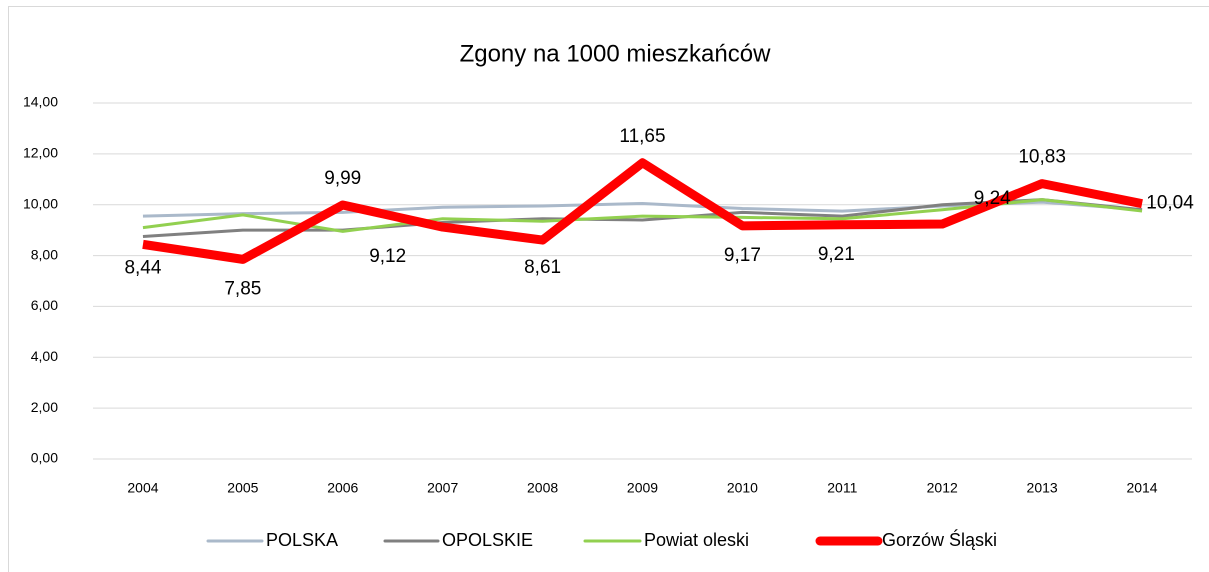  I want to click on y-tick-label: 14,00, so click(40, 102).